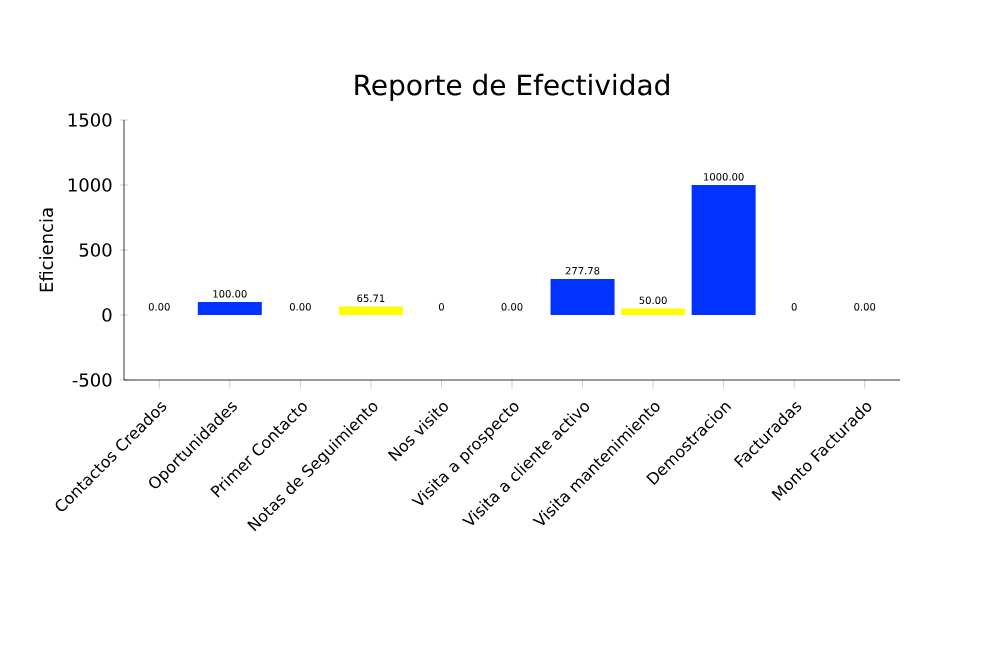 The image size is (1000, 660). Describe the element at coordinates (46, 250) in the screenshot. I see `y-axis-title: Eficiencia` at that location.